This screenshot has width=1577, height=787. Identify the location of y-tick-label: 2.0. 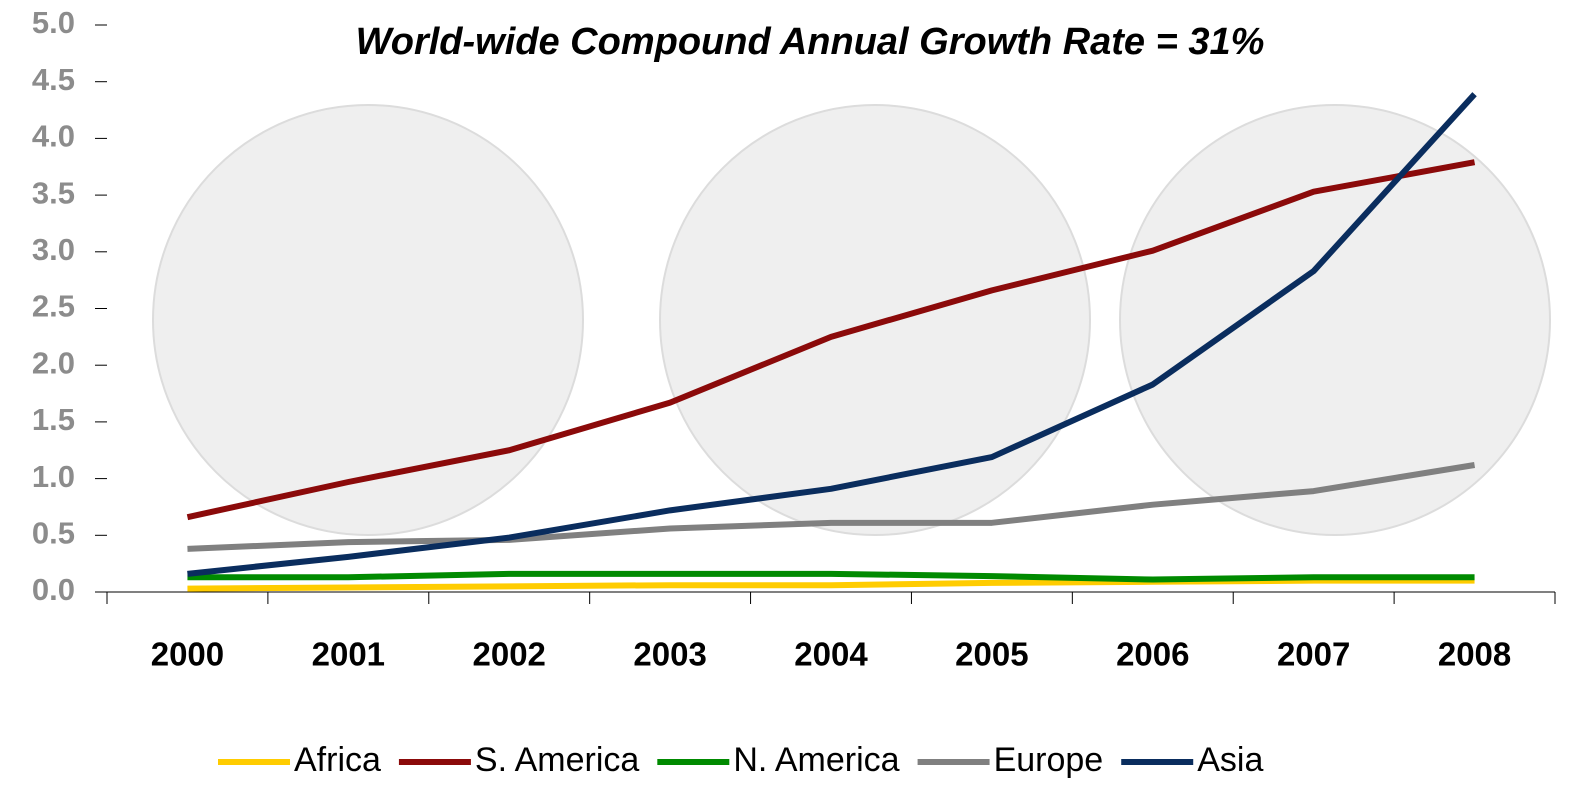
(53, 362).